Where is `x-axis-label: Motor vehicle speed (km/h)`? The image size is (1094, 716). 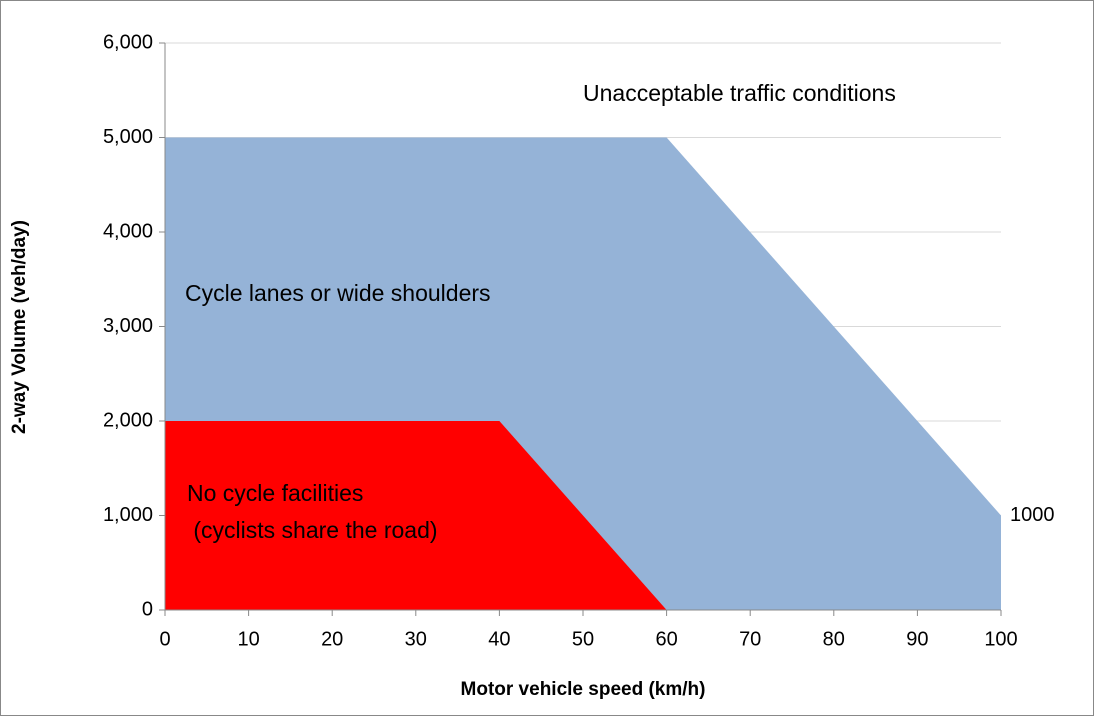
x-axis-label: Motor vehicle speed (km/h) is located at coordinates (583, 689).